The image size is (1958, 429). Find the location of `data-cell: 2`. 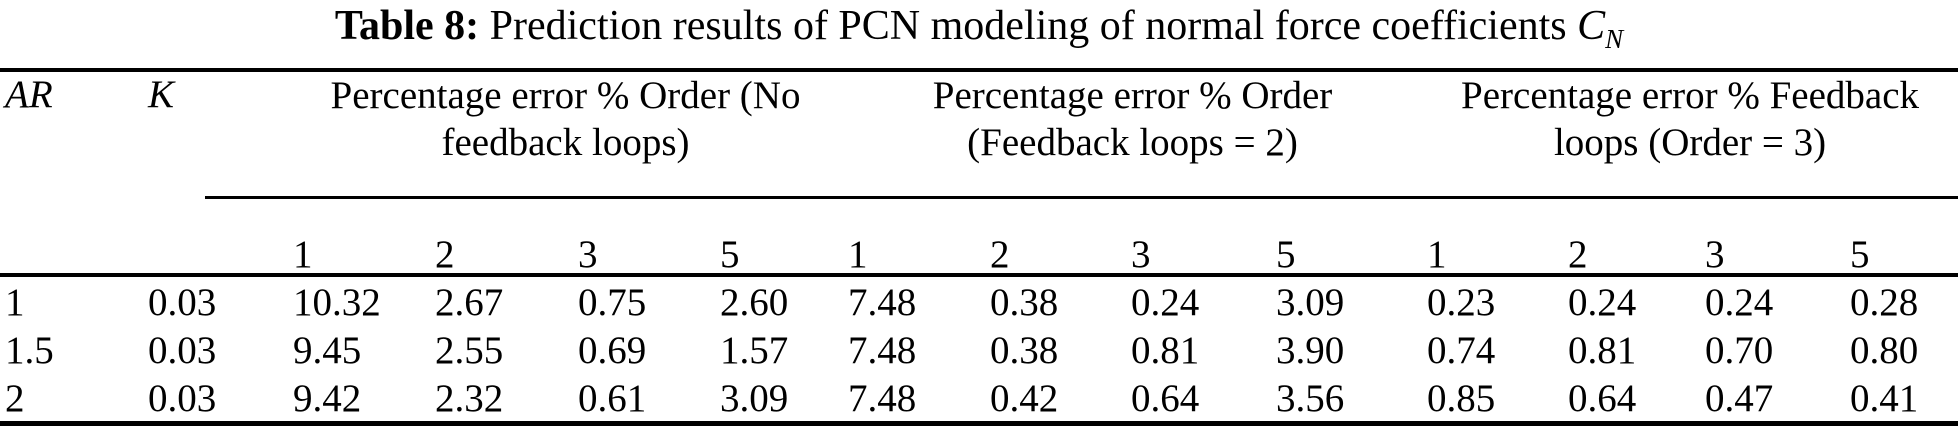

data-cell: 2 is located at coordinates (15, 398).